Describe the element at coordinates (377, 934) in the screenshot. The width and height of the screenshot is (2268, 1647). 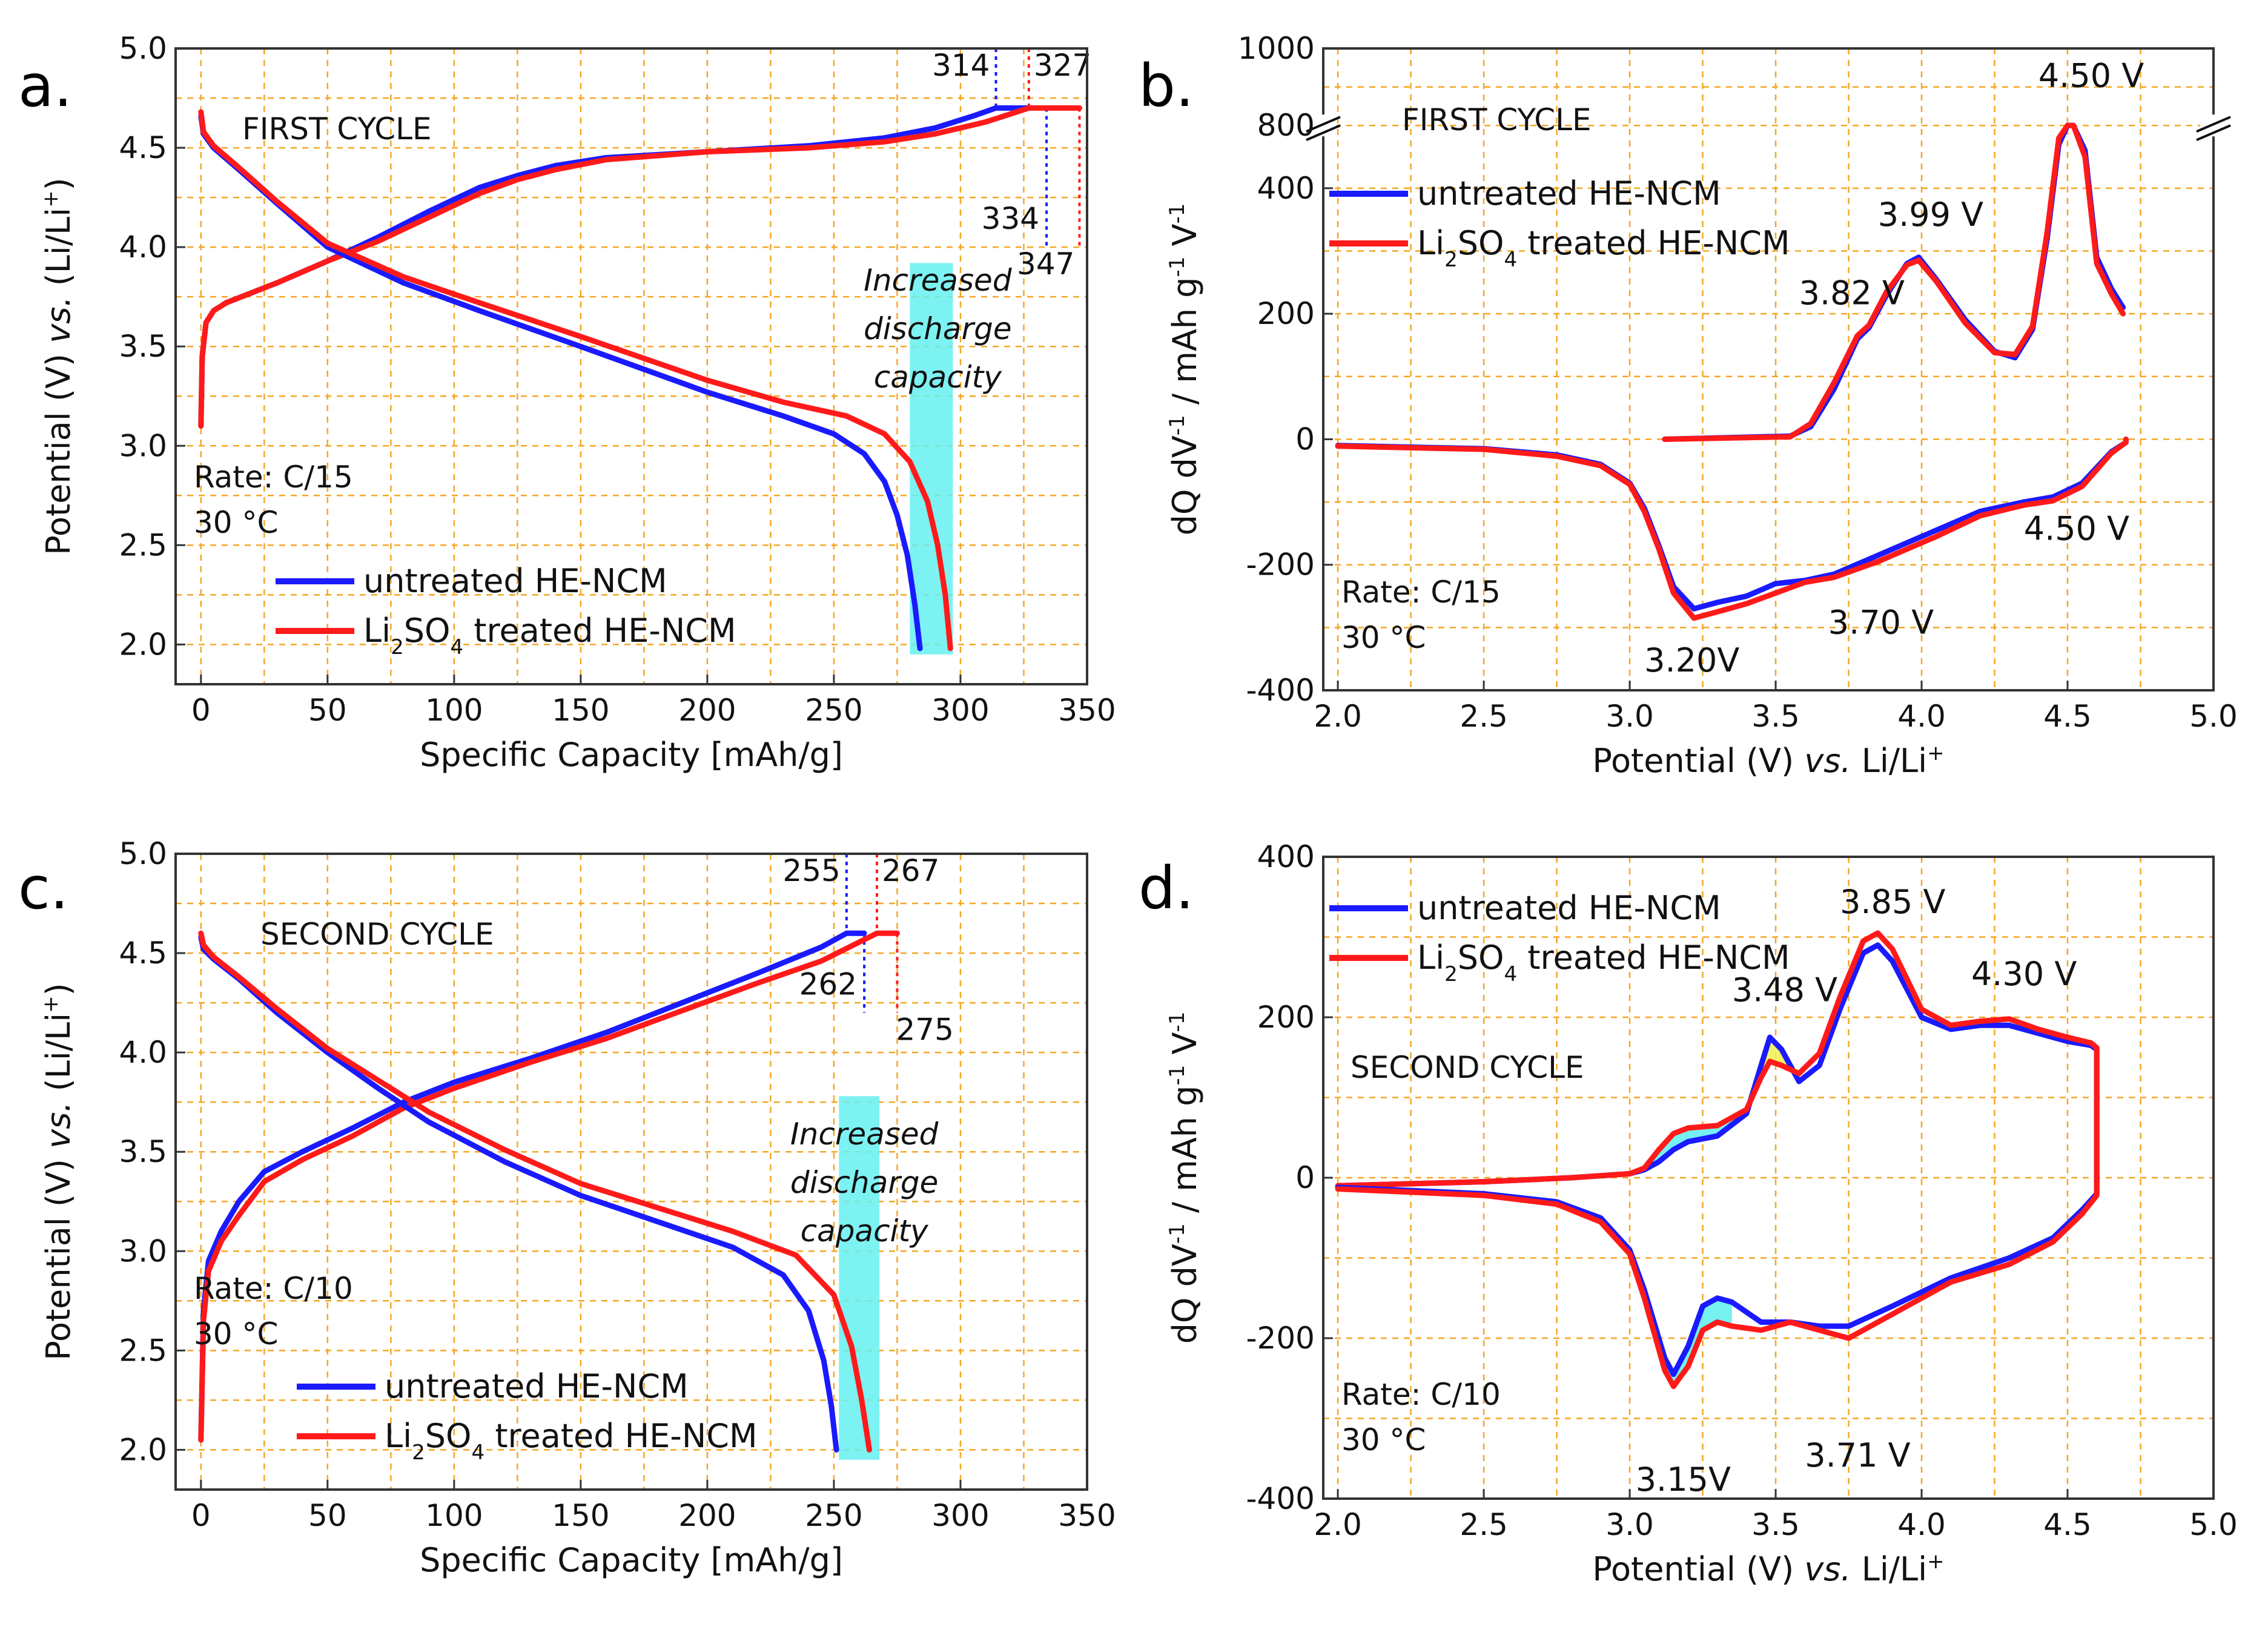
I see `panel-title: SECOND CYCLE` at that location.